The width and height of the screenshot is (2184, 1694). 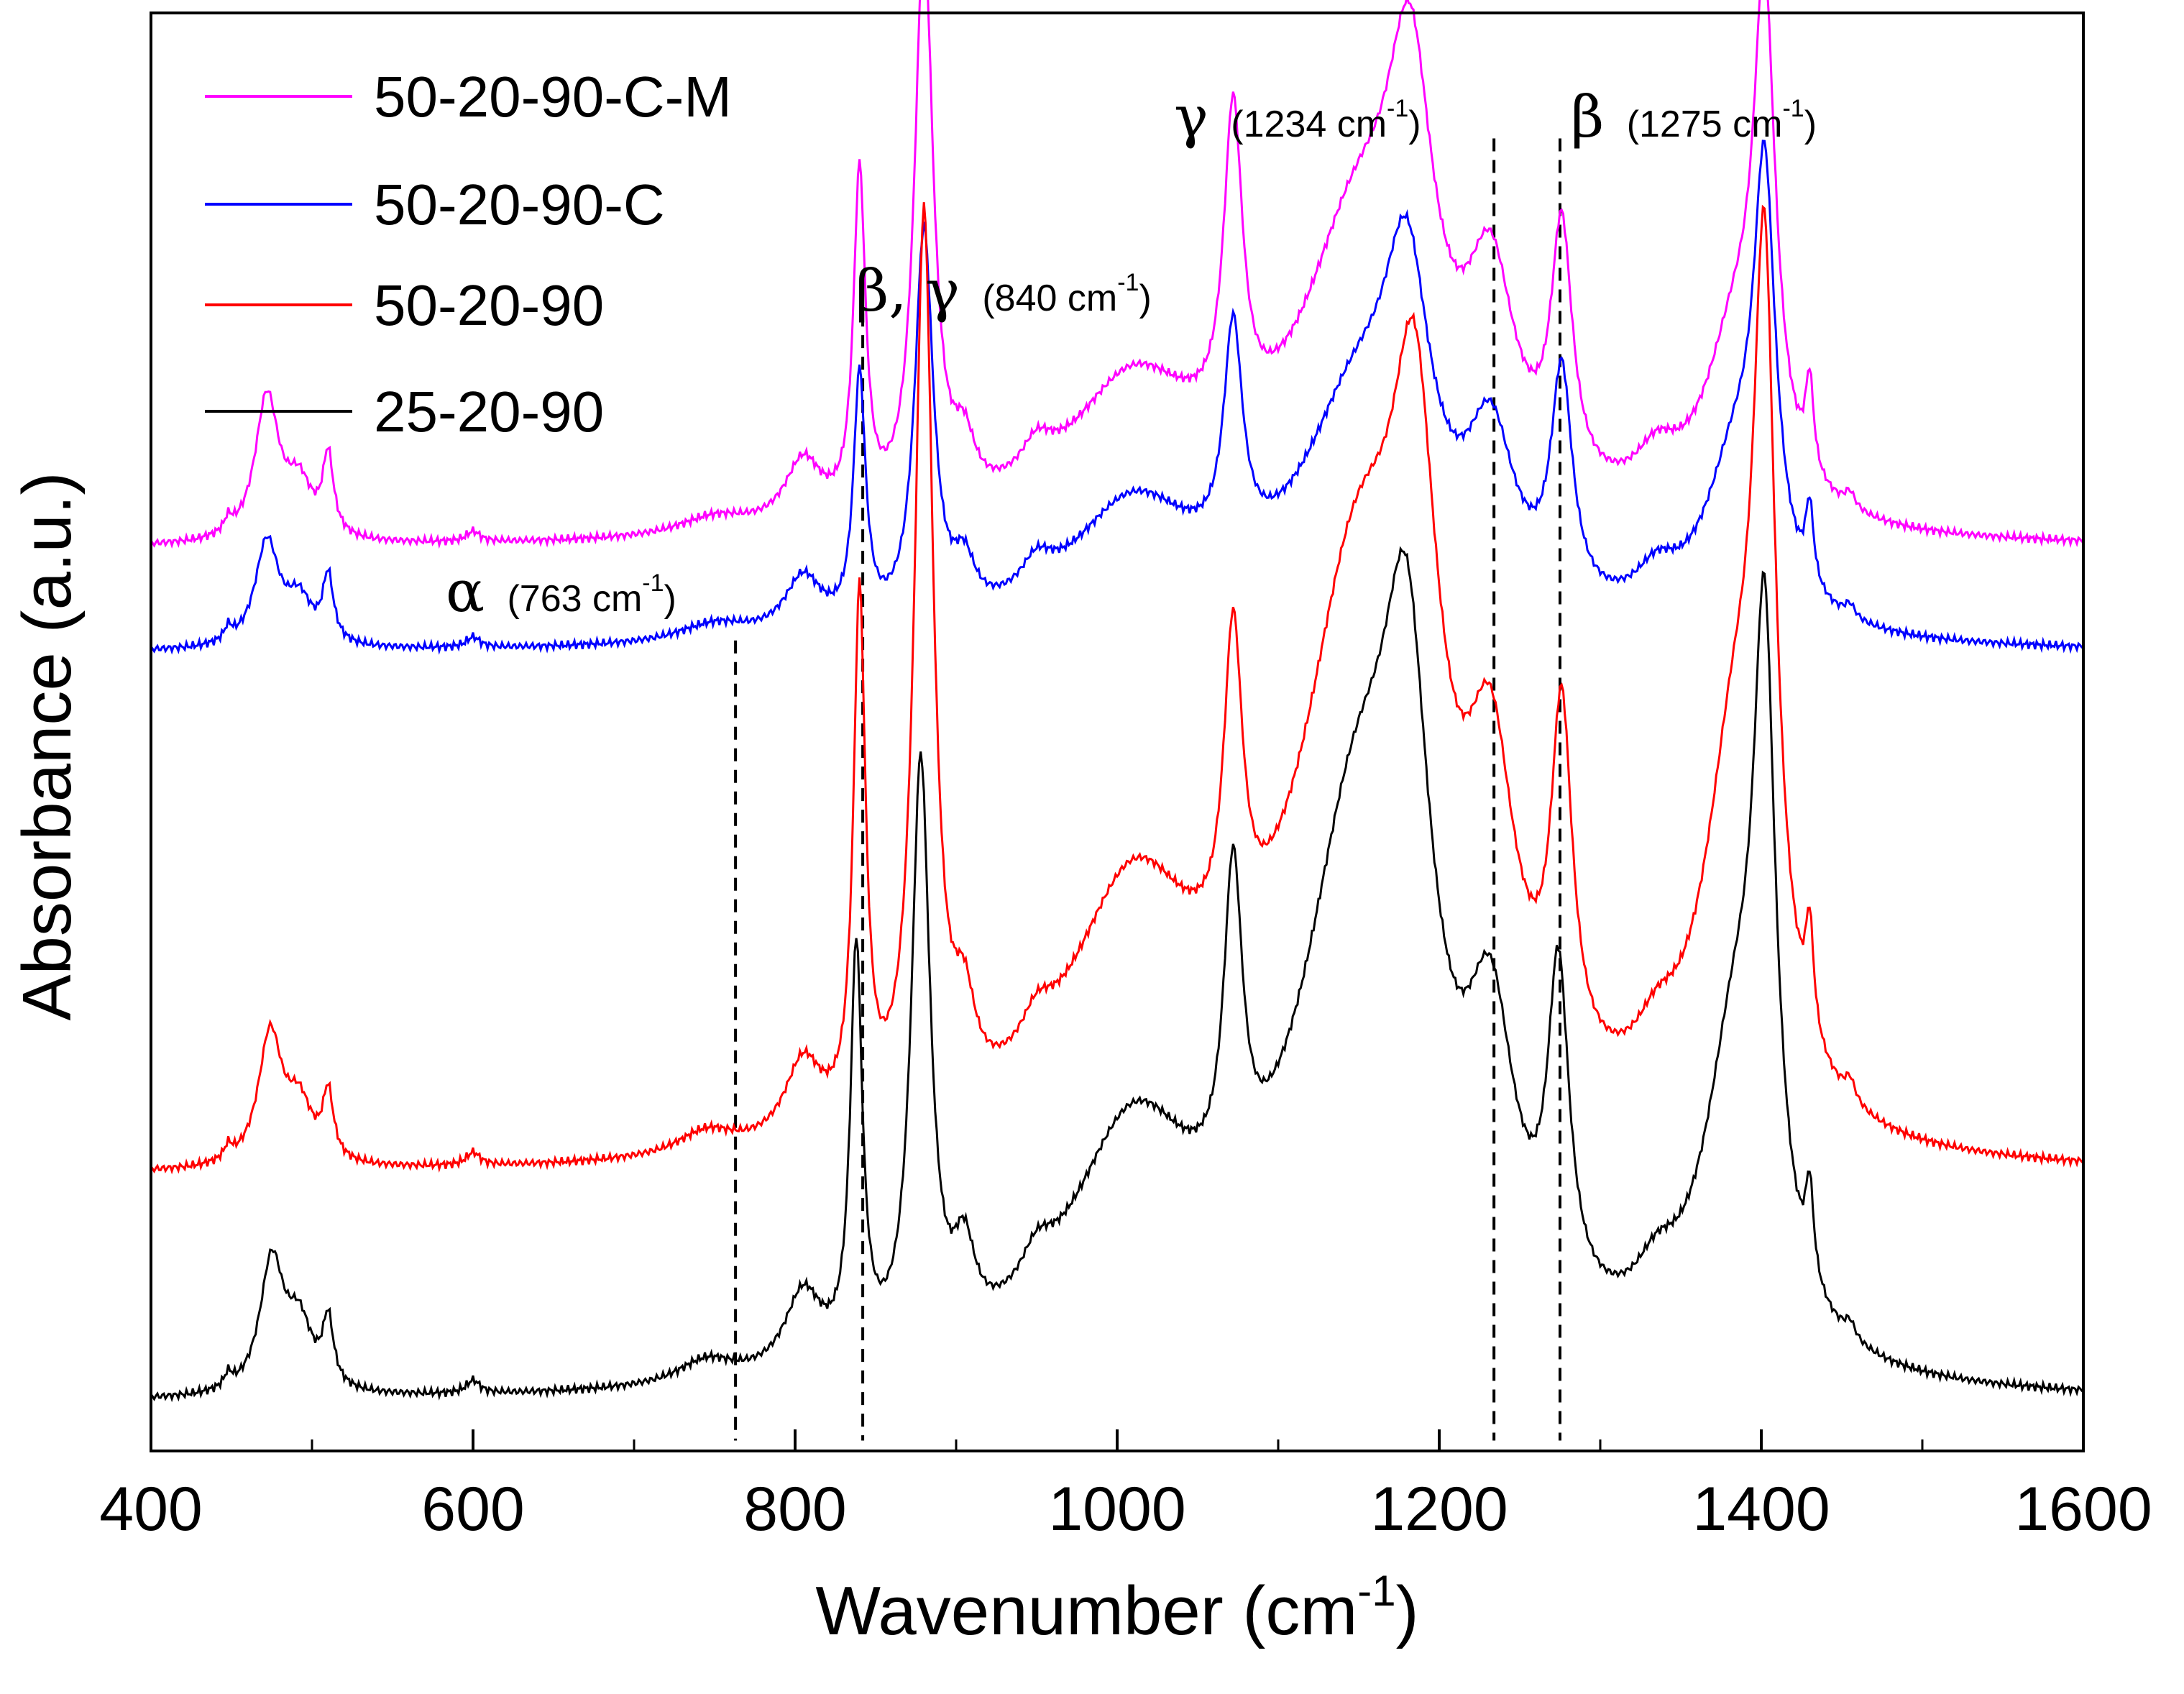 I want to click on y-axis-title: Absorbance (a.u.), so click(x=47, y=746).